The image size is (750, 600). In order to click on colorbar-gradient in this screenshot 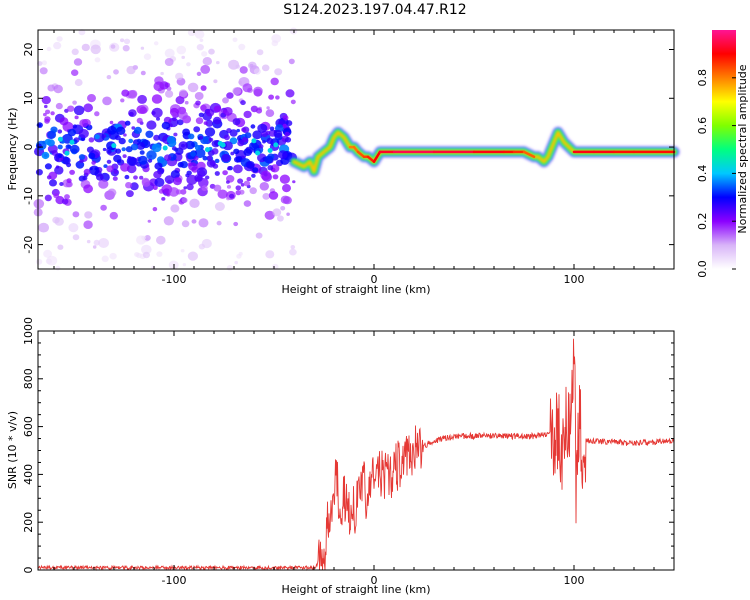, I will do `click(724, 149)`.